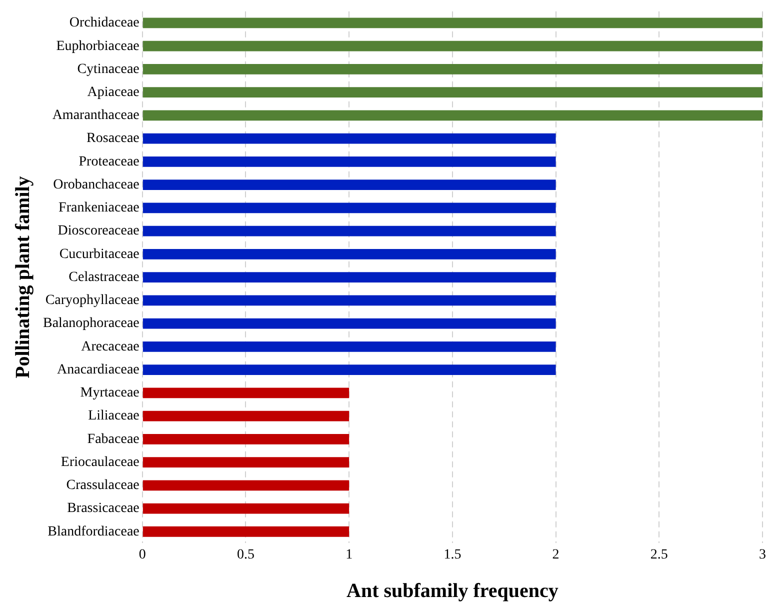  What do you see at coordinates (110, 393) in the screenshot?
I see `y-tick-label: Myrtaceae` at bounding box center [110, 393].